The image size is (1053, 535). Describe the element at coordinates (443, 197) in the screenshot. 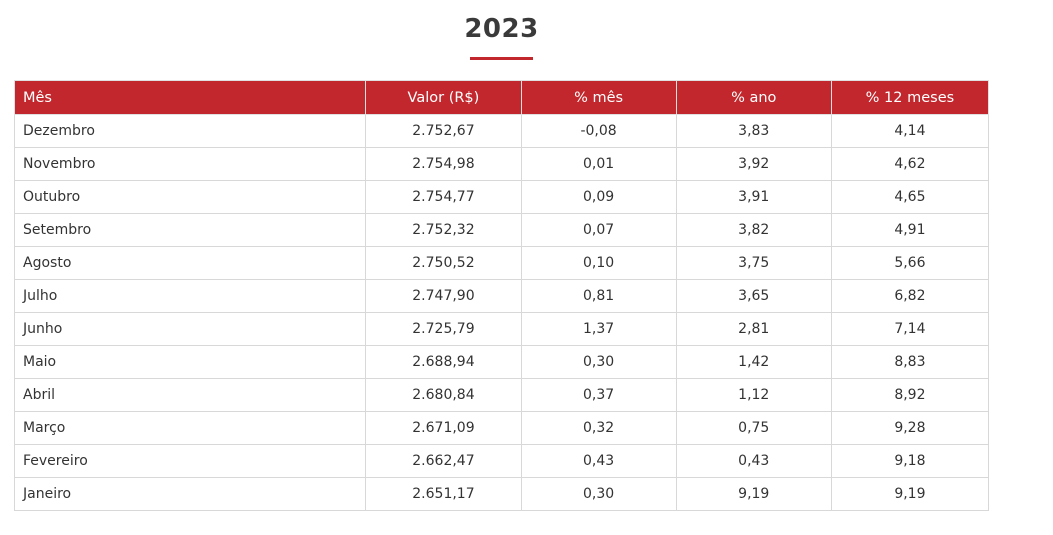

I see `cell-value: 2.754,77` at that location.